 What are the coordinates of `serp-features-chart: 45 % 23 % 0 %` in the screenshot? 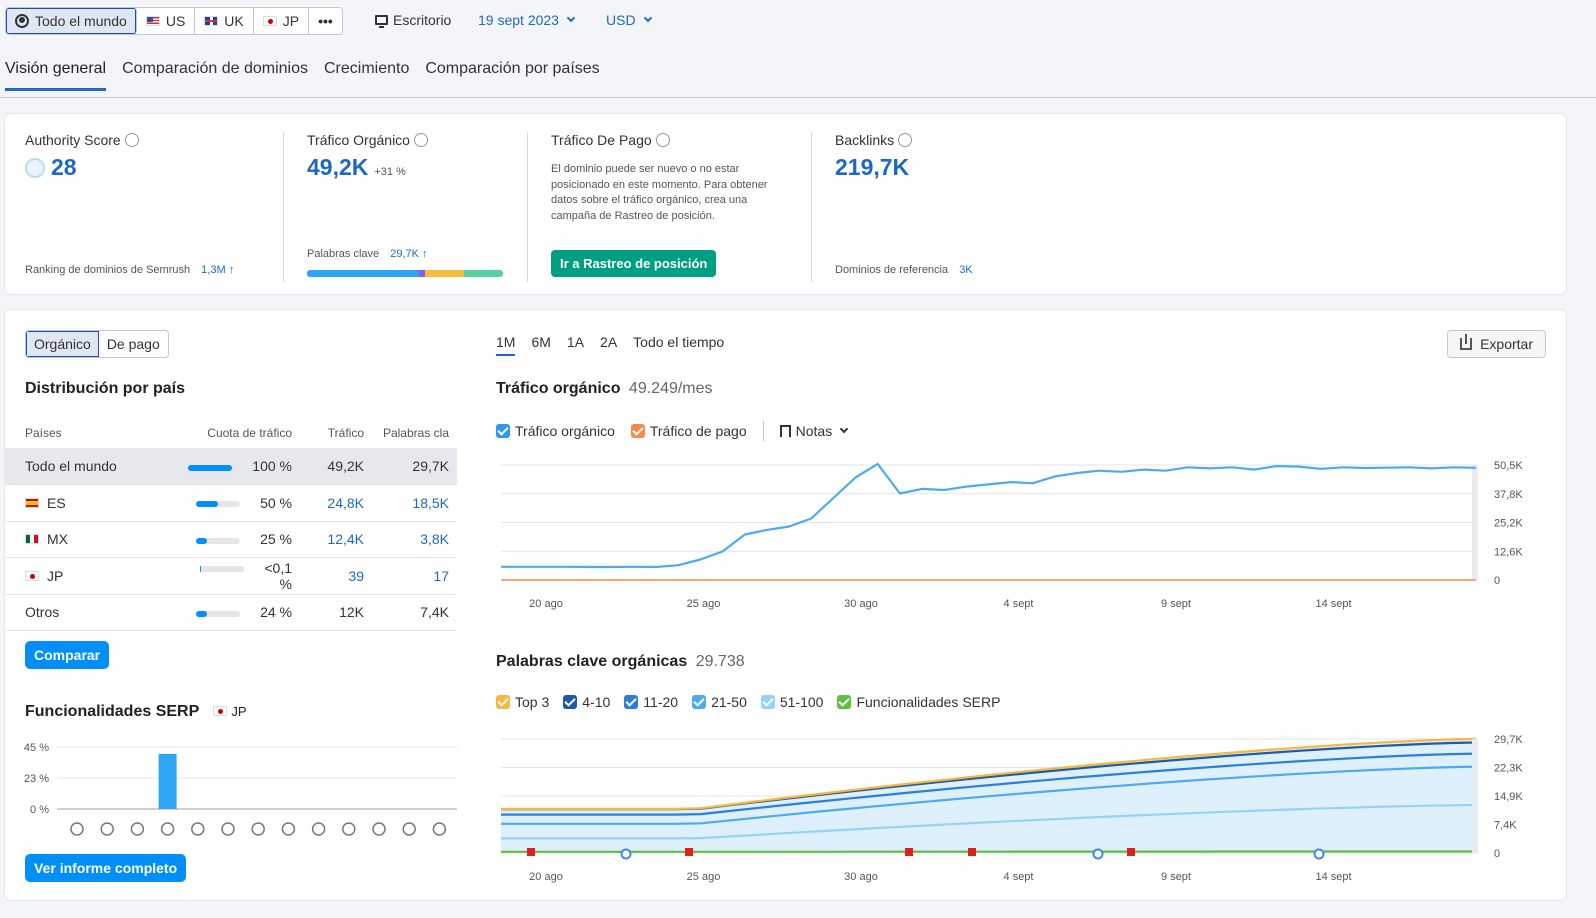 It's located at (240, 789).